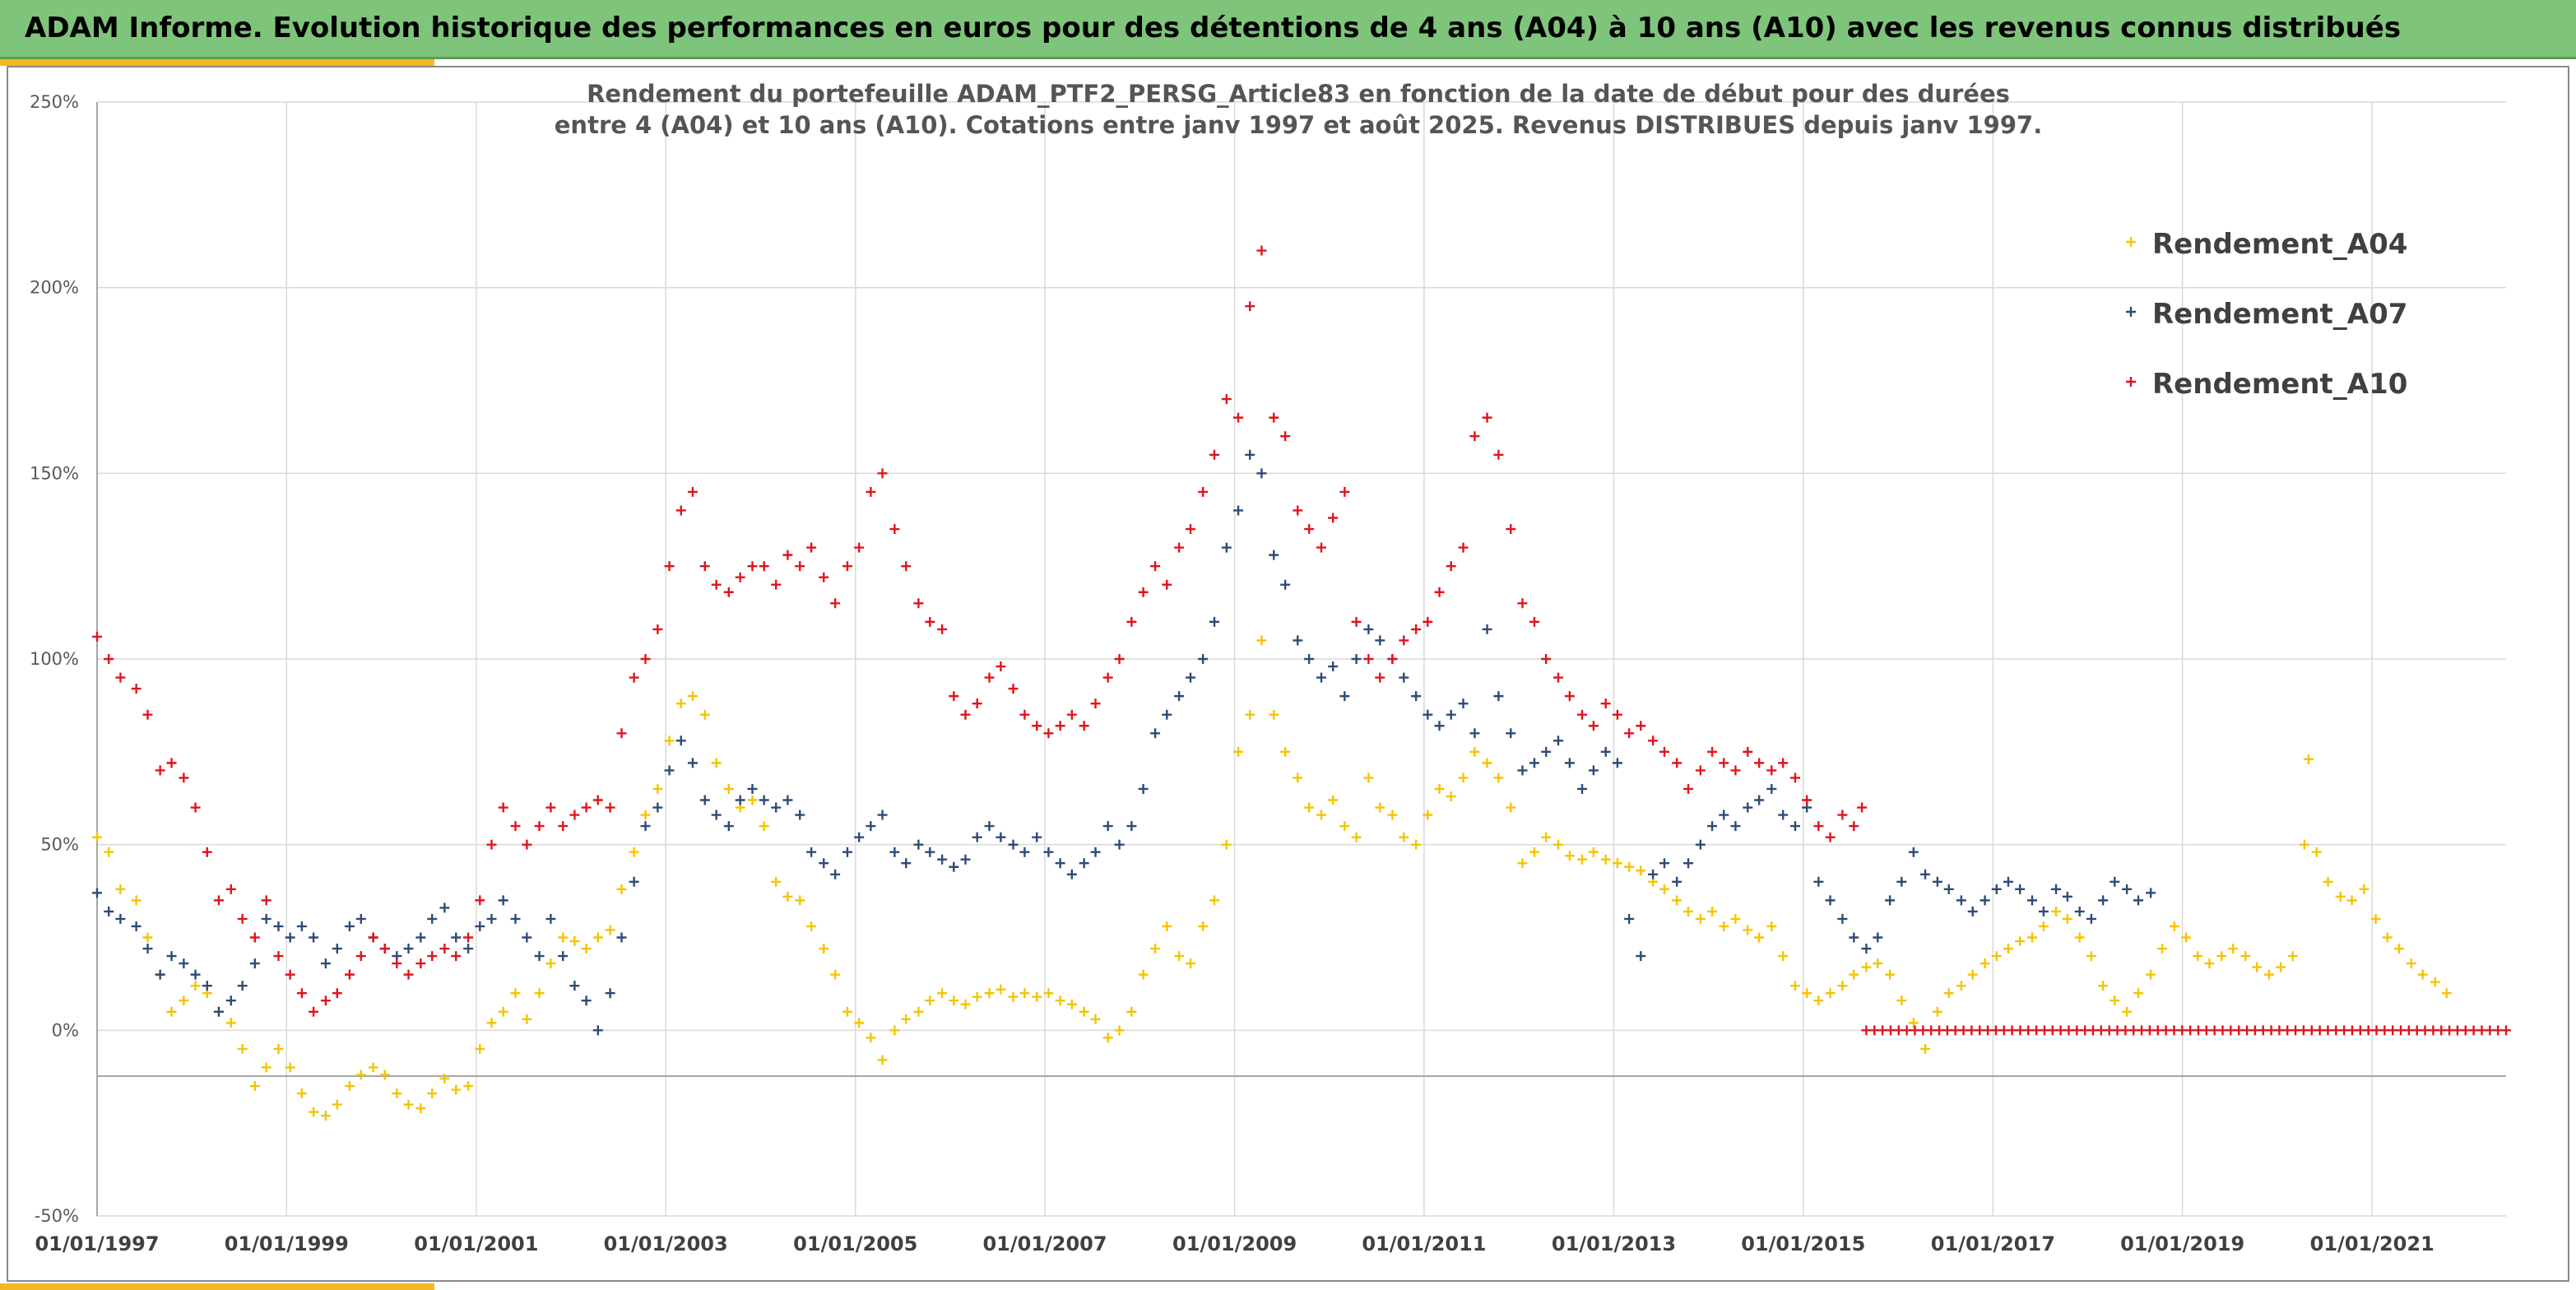  What do you see at coordinates (855, 1243) in the screenshot?
I see `x-tick-label: 01/01/2005` at bounding box center [855, 1243].